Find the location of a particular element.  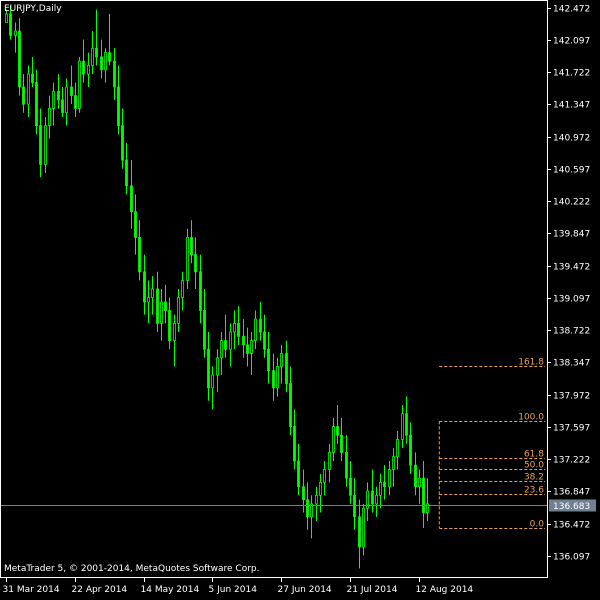

y-tick-label: 137.972 is located at coordinates (571, 397).